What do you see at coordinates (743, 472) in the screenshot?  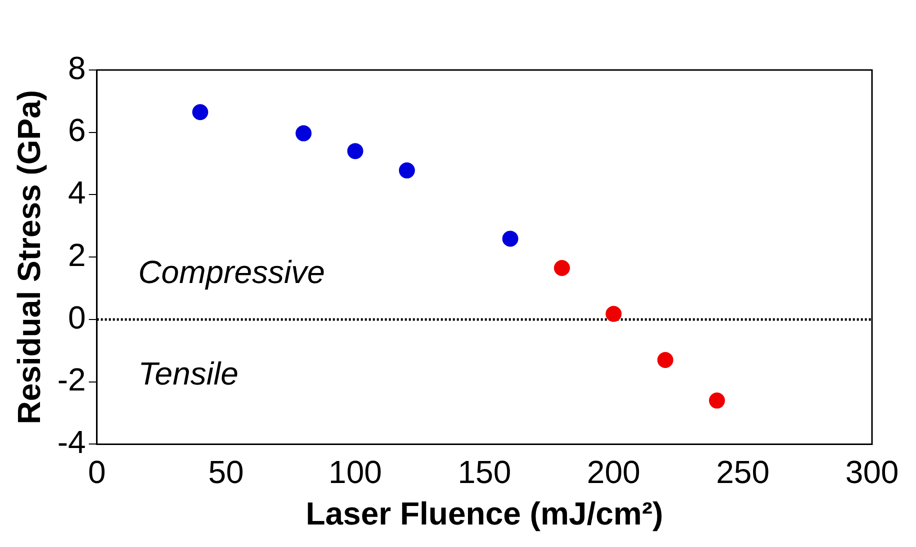 I see `x-tick-label: 250` at bounding box center [743, 472].